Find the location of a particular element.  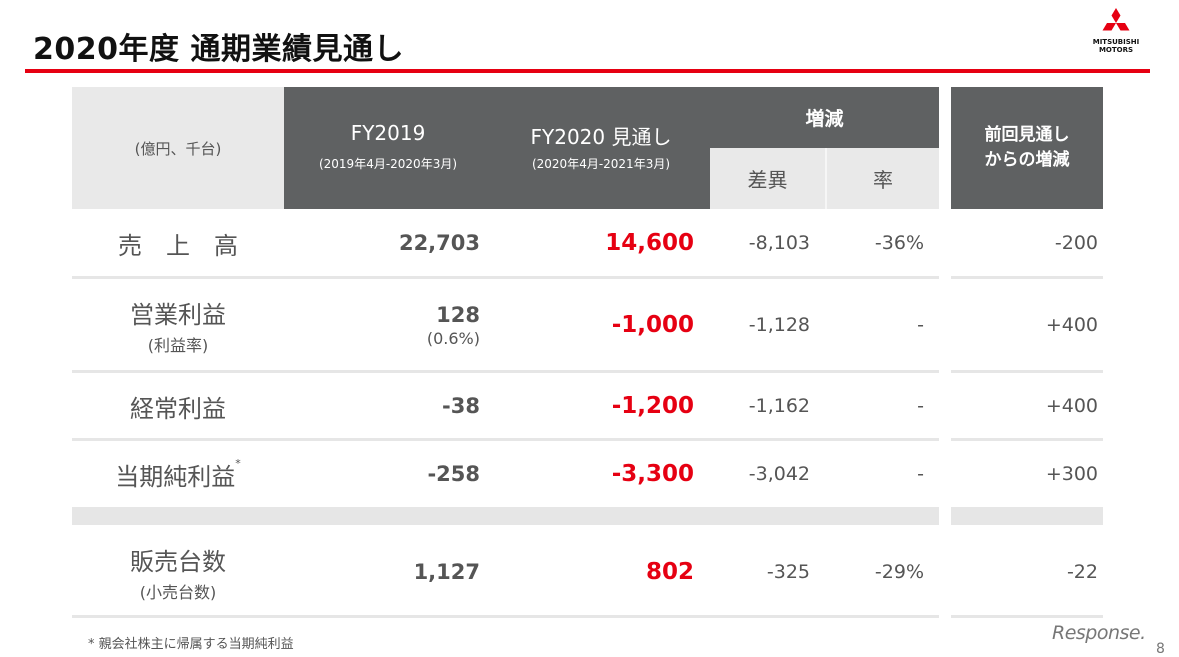

prev-change-value: -200 is located at coordinates (1076, 243).